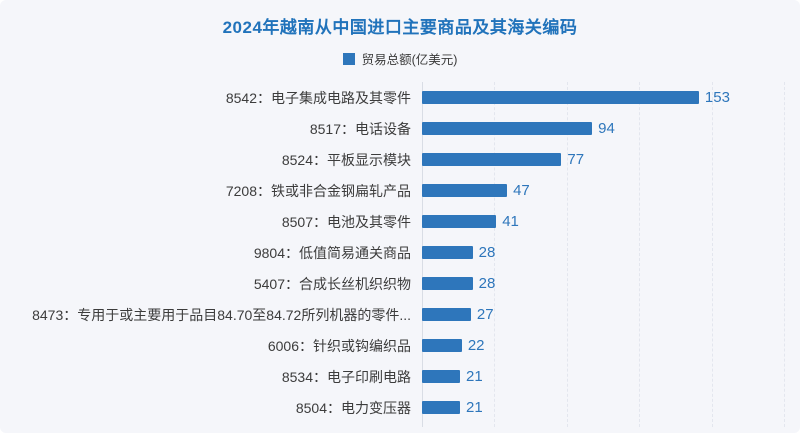 This screenshot has width=800, height=433. I want to click on category-label: 8524：平板显示模块, so click(346, 159).